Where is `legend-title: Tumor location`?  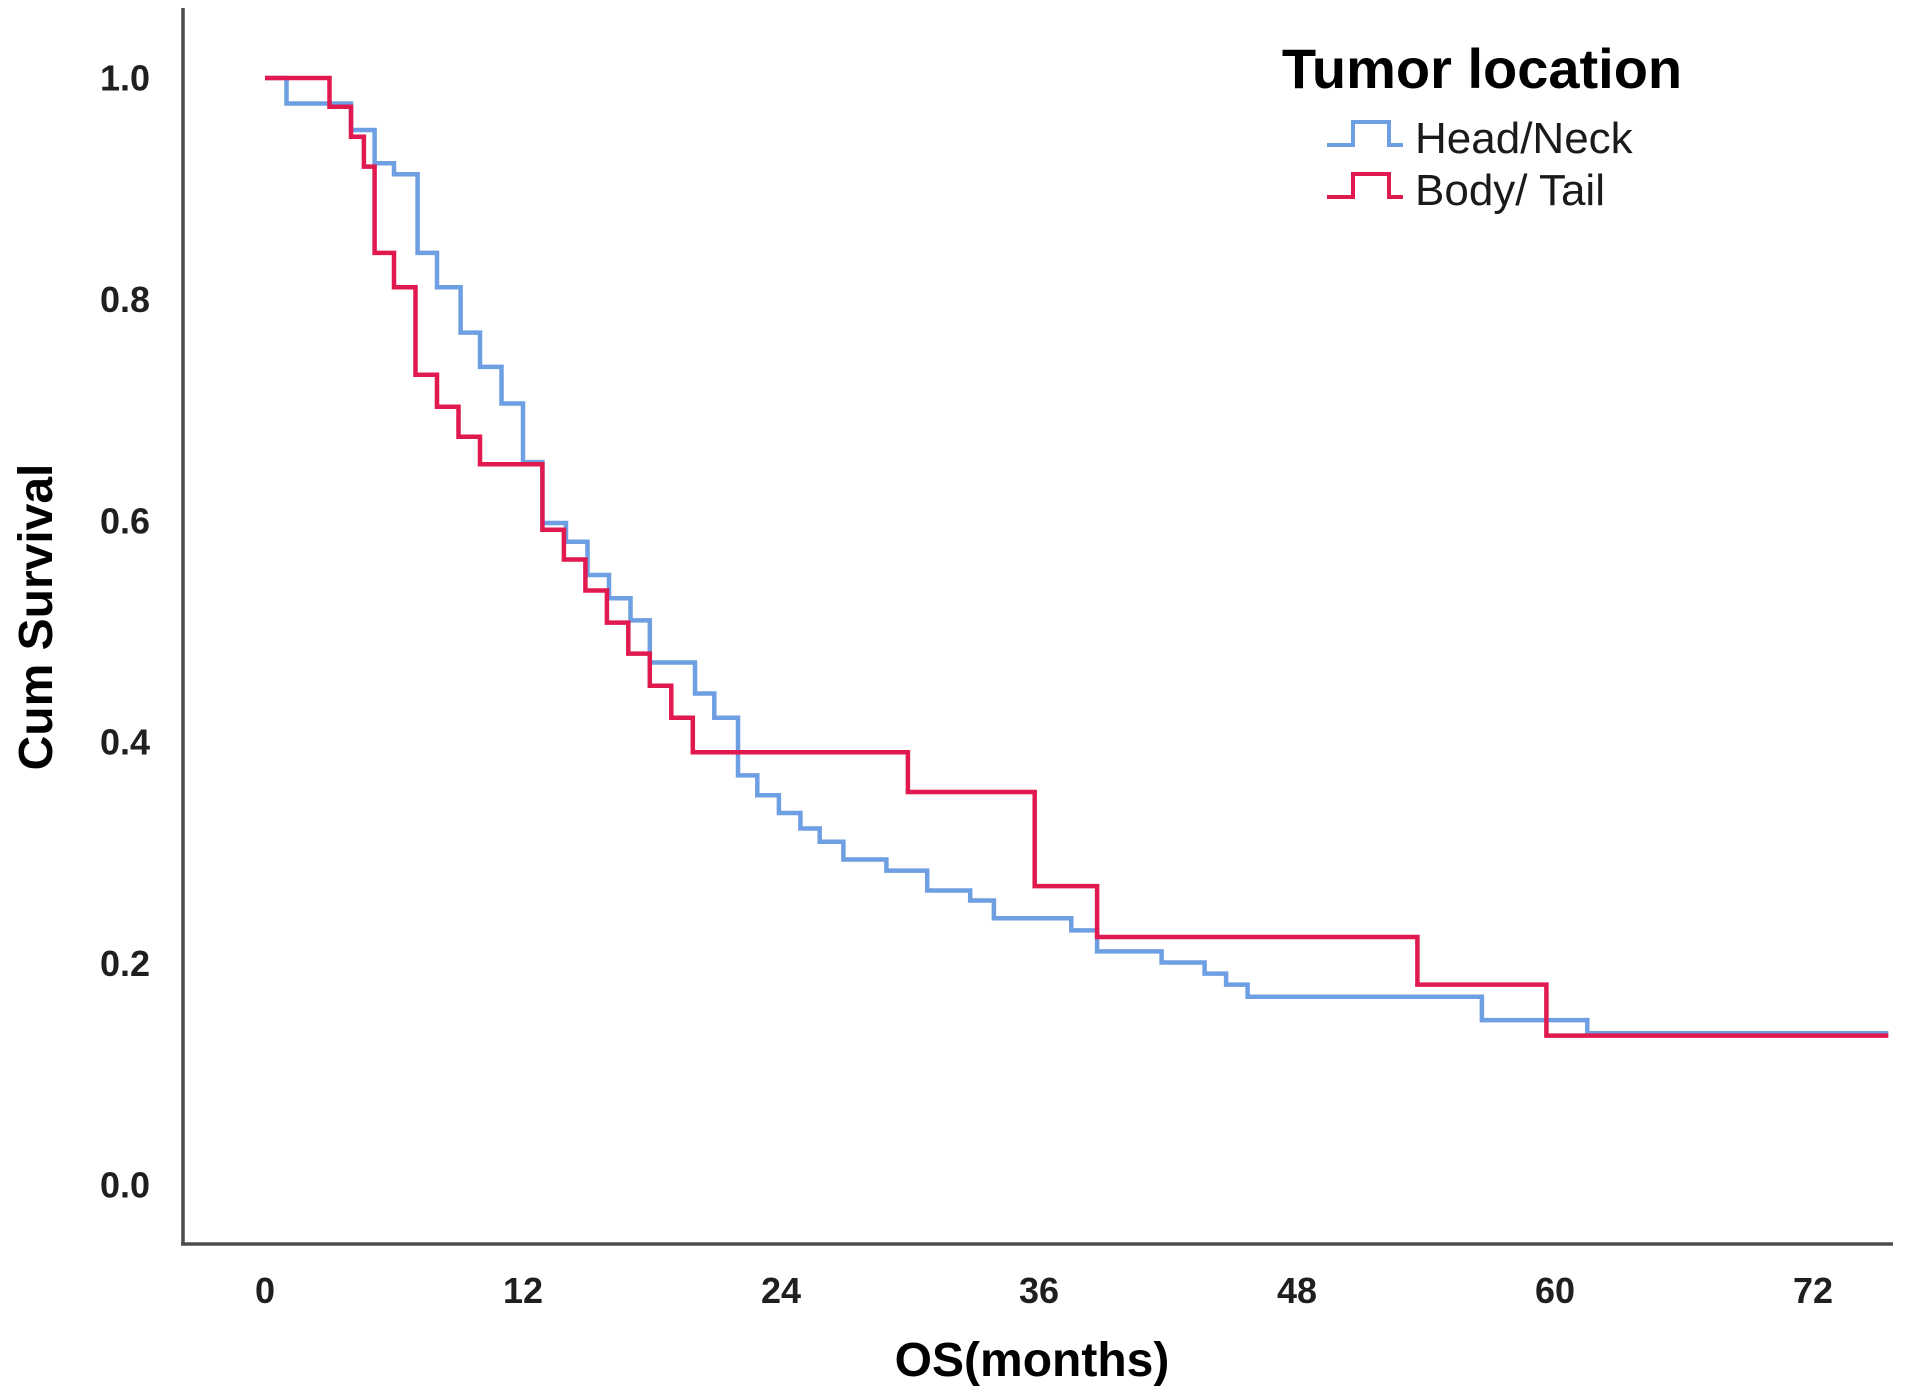 legend-title: Tumor location is located at coordinates (1482, 68).